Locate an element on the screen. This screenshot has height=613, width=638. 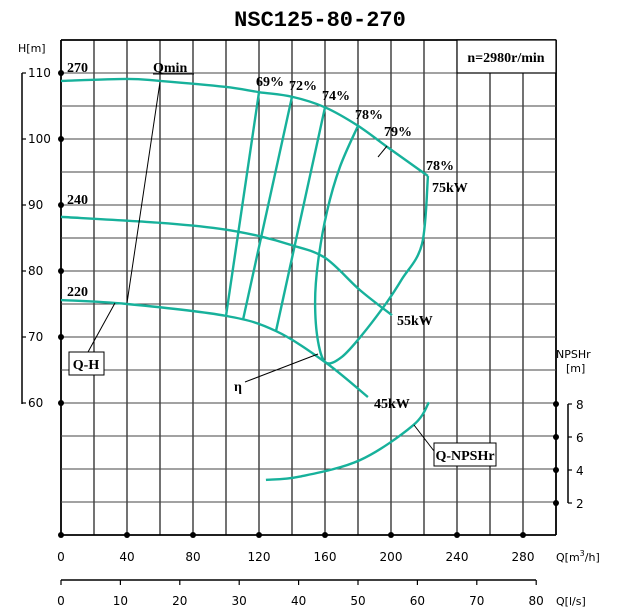
qh-leader is located at coordinates (101, 327).